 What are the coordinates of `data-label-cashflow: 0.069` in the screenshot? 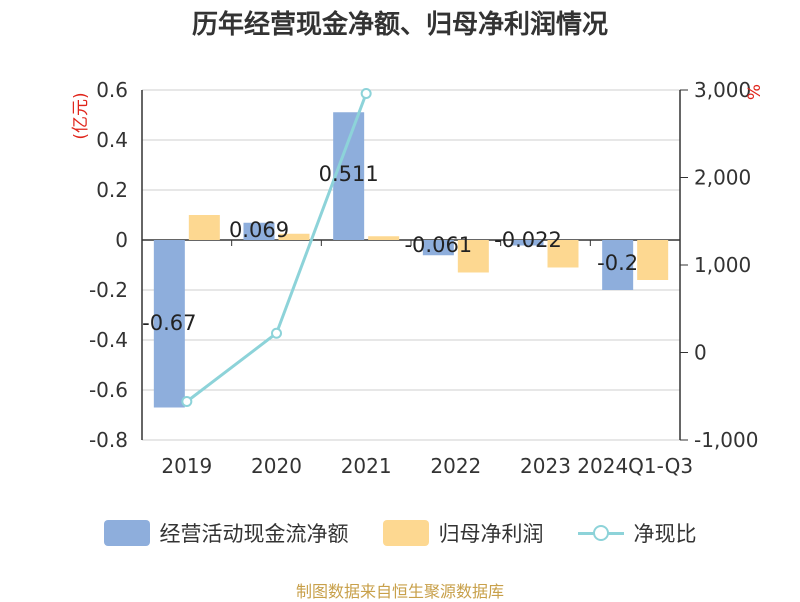 It's located at (259, 230).